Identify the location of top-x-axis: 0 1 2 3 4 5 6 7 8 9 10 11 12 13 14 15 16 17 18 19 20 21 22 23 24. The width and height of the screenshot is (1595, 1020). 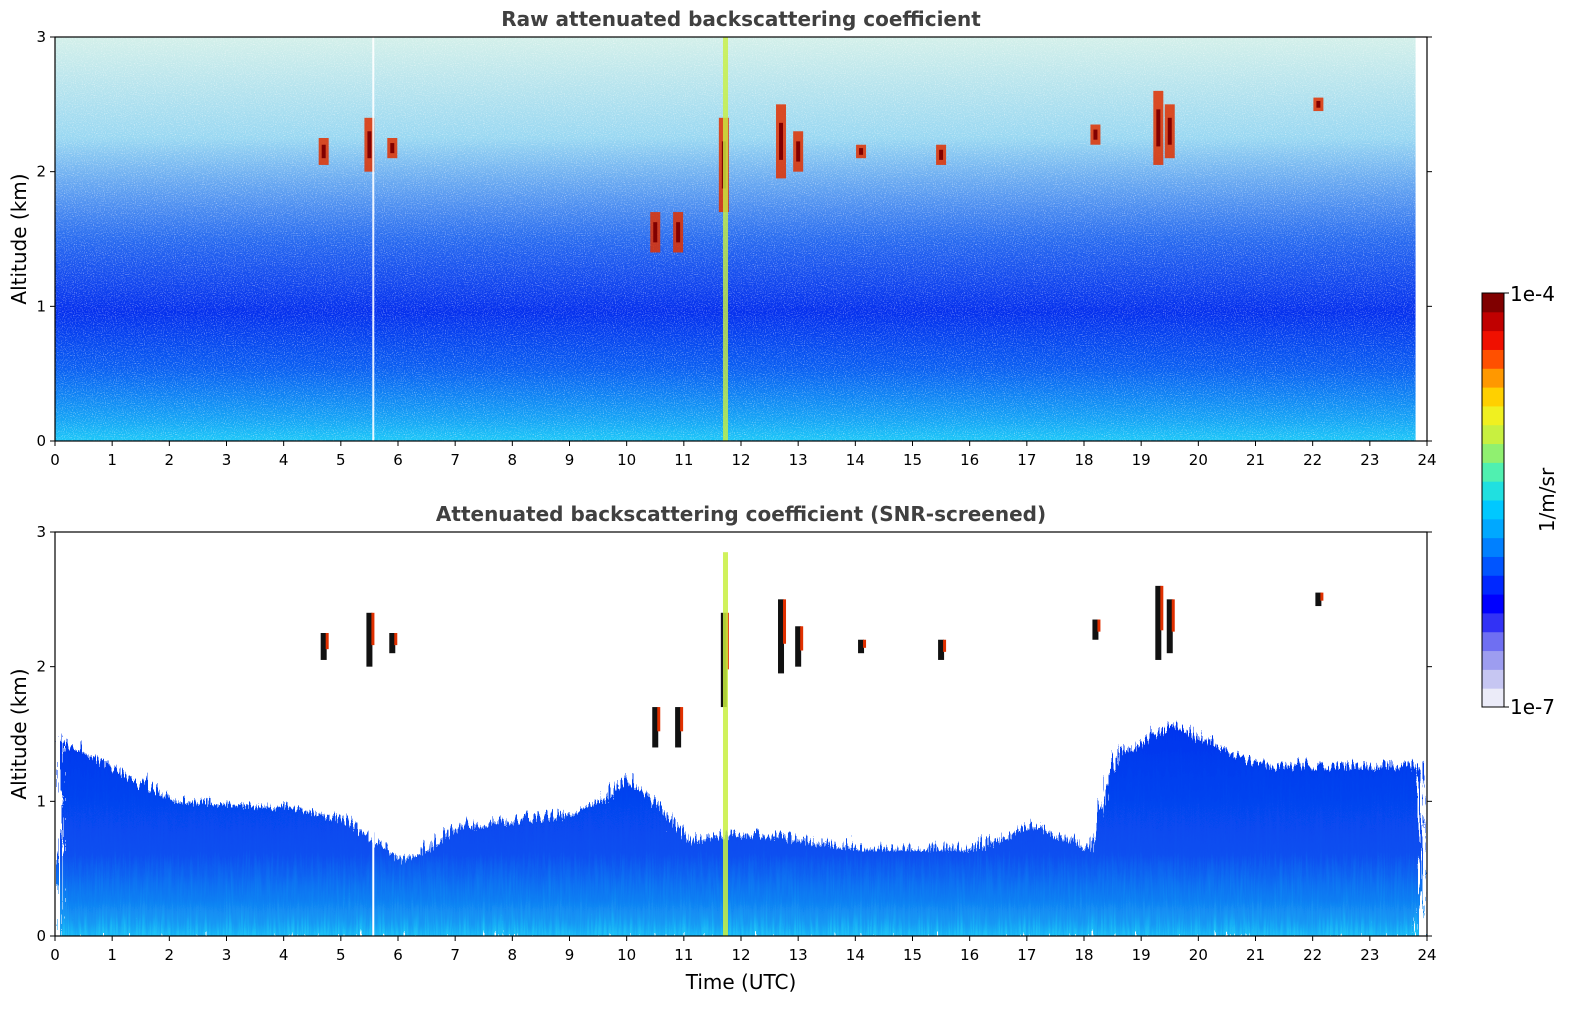
(743, 455).